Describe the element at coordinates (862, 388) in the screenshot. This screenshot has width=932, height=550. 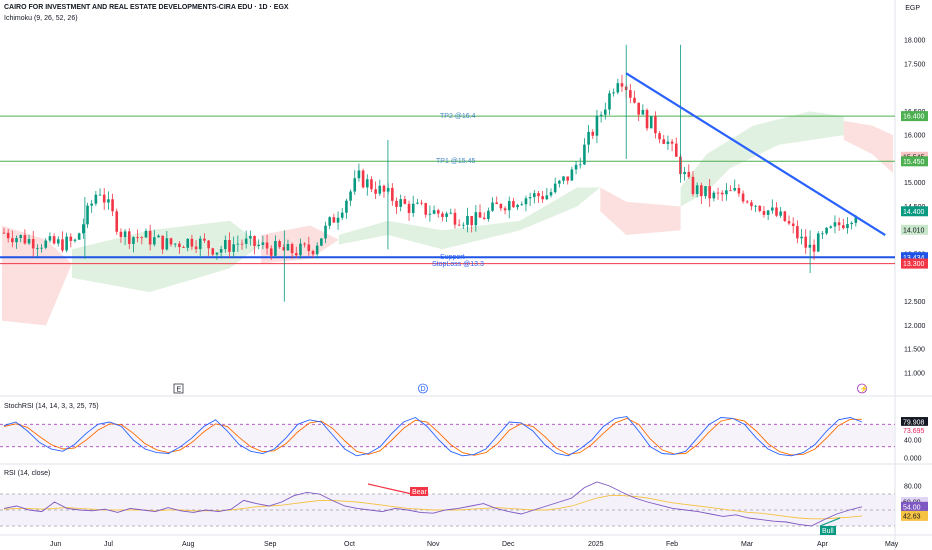
I see `lightning-icon` at that location.